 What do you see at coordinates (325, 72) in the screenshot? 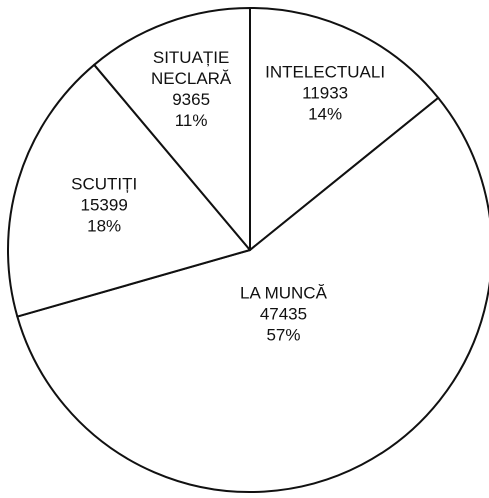
I see `category-label: INTELECTUALI` at bounding box center [325, 72].